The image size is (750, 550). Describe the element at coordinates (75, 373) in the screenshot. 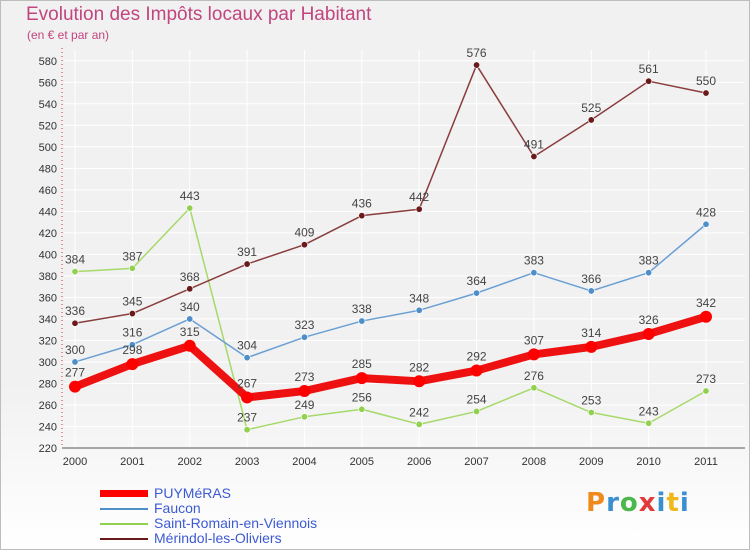

I see `data-label: 277` at that location.